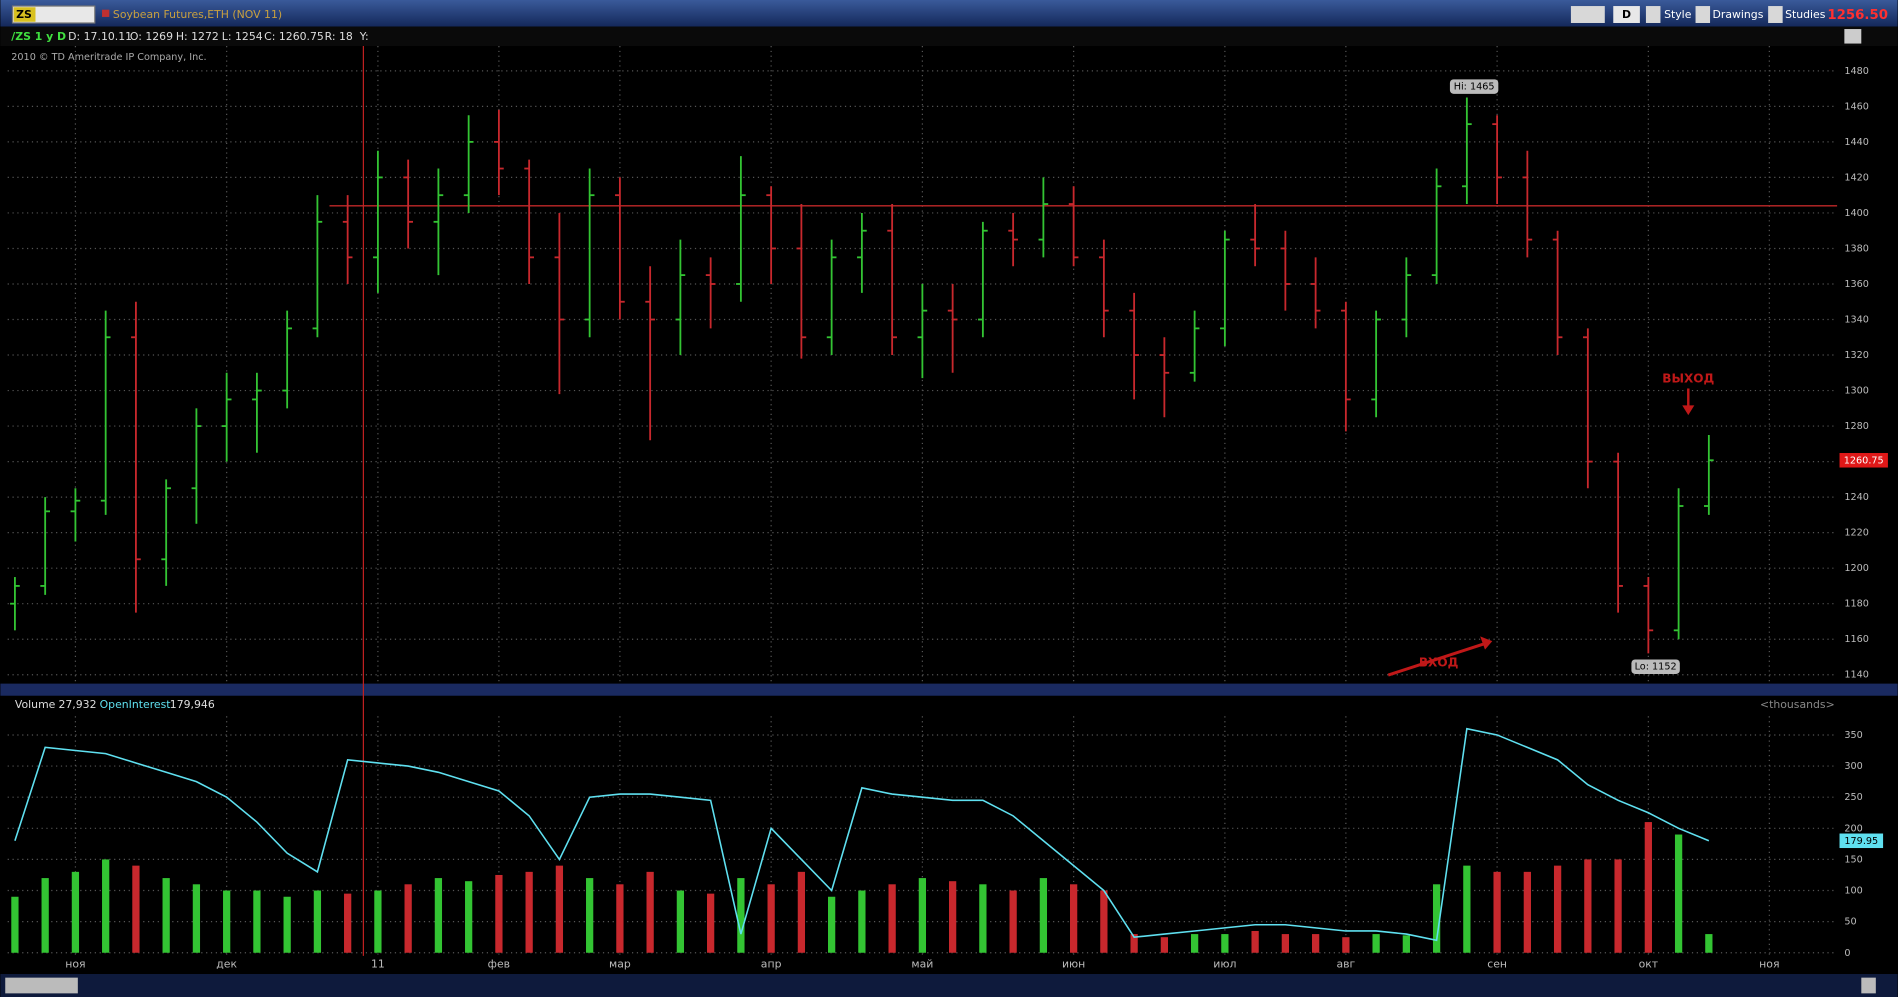 The image size is (1898, 997). Describe the element at coordinates (1853, 859) in the screenshot. I see `y-tick-label: 150` at that location.